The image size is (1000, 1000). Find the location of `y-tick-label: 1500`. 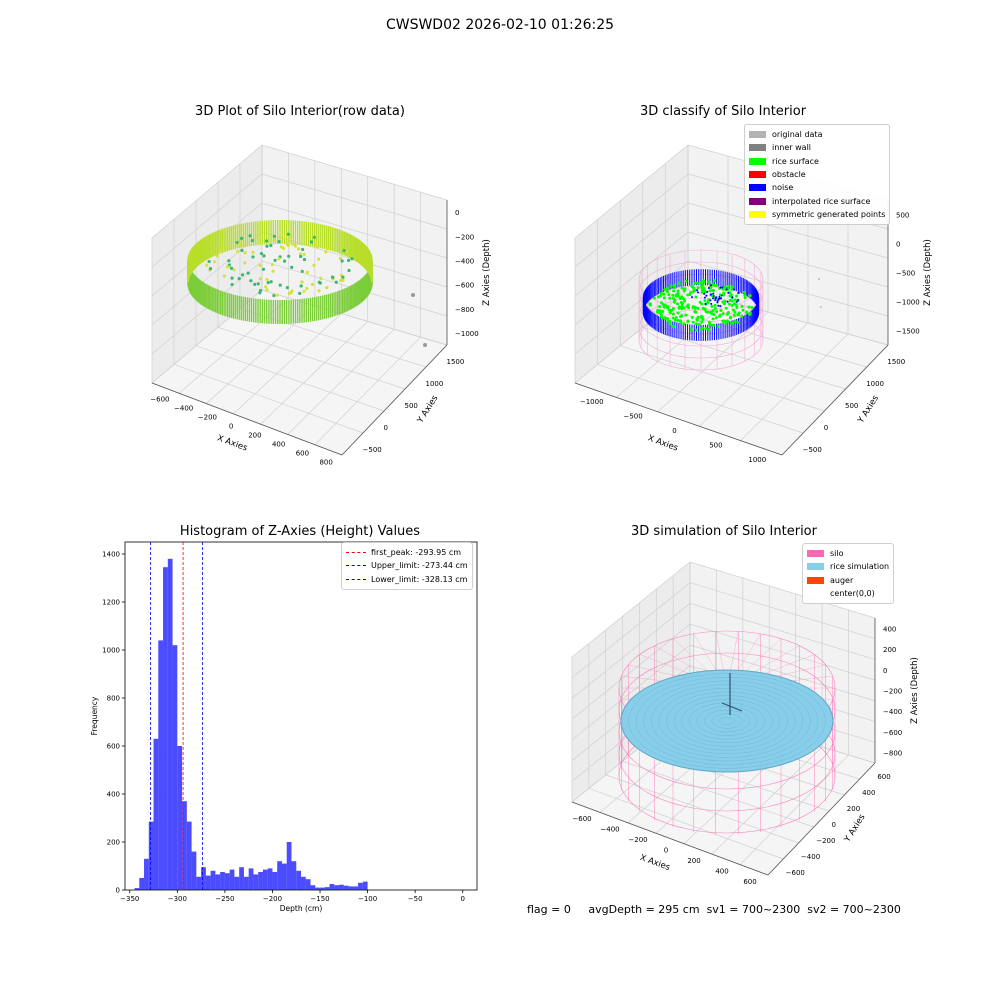

y-tick-label: 1500 is located at coordinates (456, 362).